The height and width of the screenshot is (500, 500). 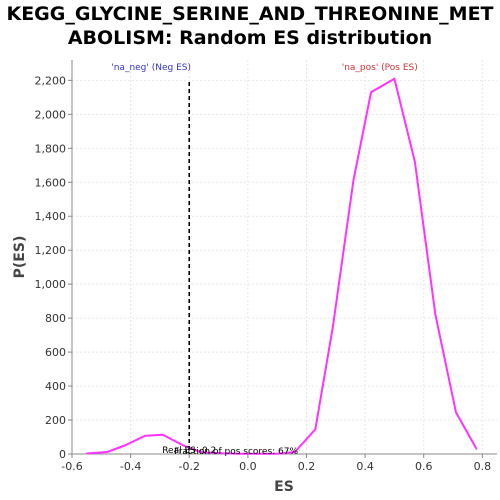 What do you see at coordinates (55, 386) in the screenshot?
I see `y-tick-label: 400` at bounding box center [55, 386].